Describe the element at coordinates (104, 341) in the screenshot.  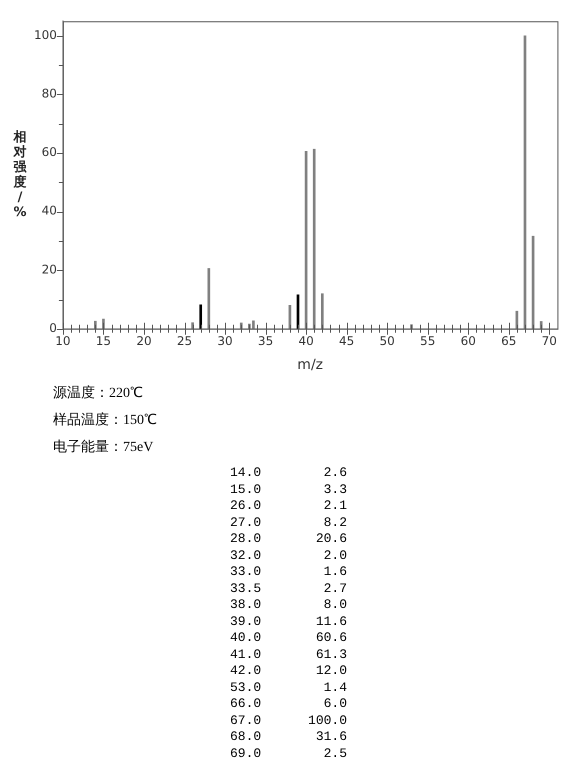
I see `x-tick-label: 15` at that location.